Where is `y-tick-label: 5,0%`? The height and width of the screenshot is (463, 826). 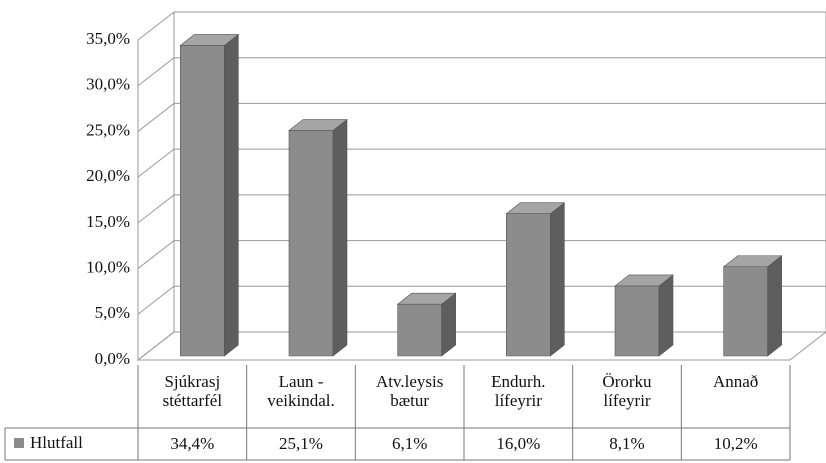
y-tick-label: 5,0% is located at coordinates (112, 312).